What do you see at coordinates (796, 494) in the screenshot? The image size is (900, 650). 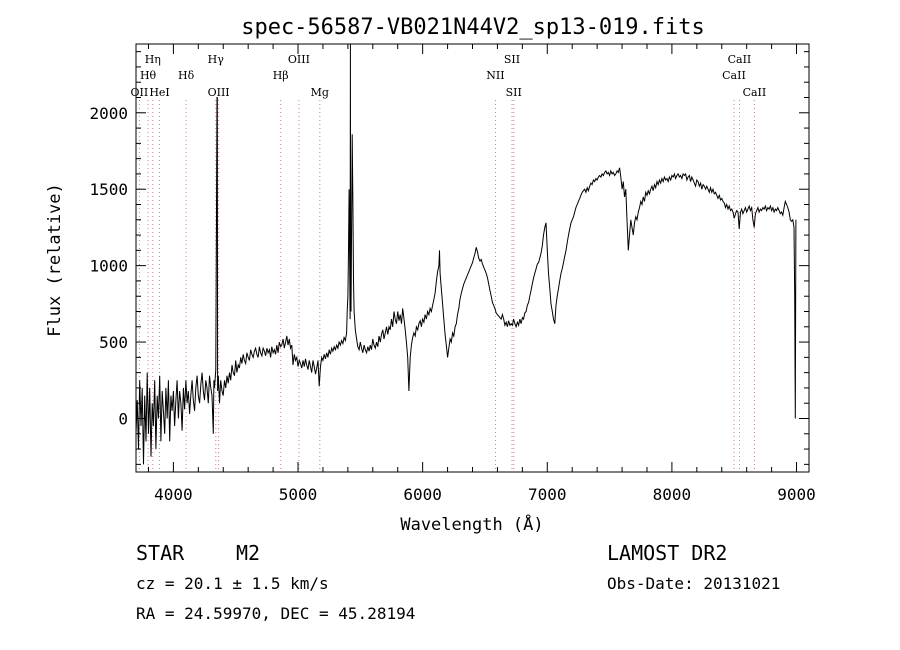 I see `x-tick-label: 9000` at bounding box center [796, 494].